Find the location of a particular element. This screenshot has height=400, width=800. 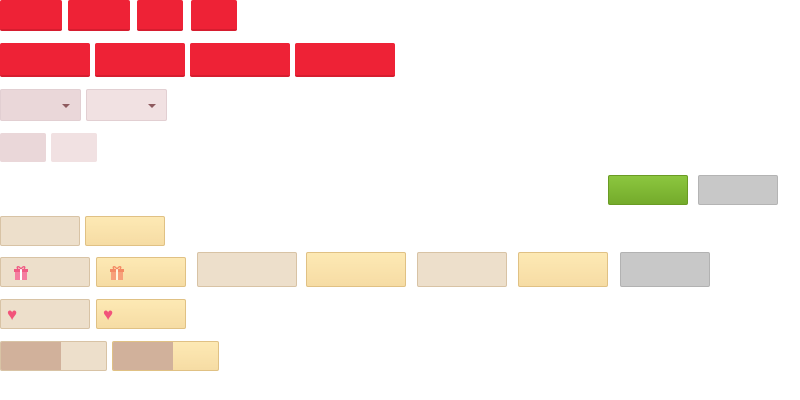

beige-heart-button: ♥ is located at coordinates (45, 314).